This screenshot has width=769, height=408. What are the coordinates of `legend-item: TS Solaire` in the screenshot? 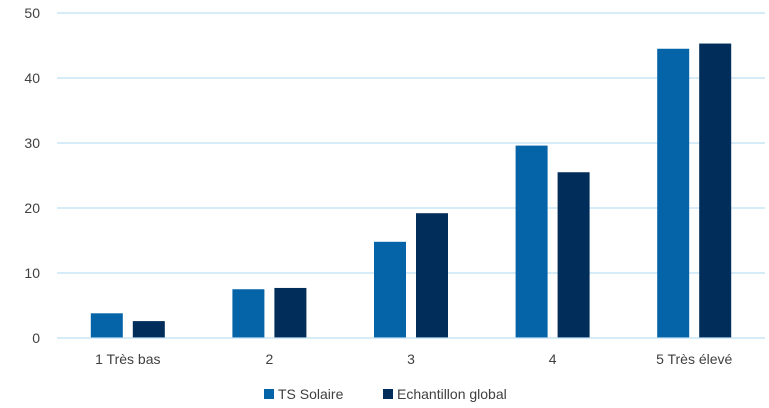 It's located at (304, 394).